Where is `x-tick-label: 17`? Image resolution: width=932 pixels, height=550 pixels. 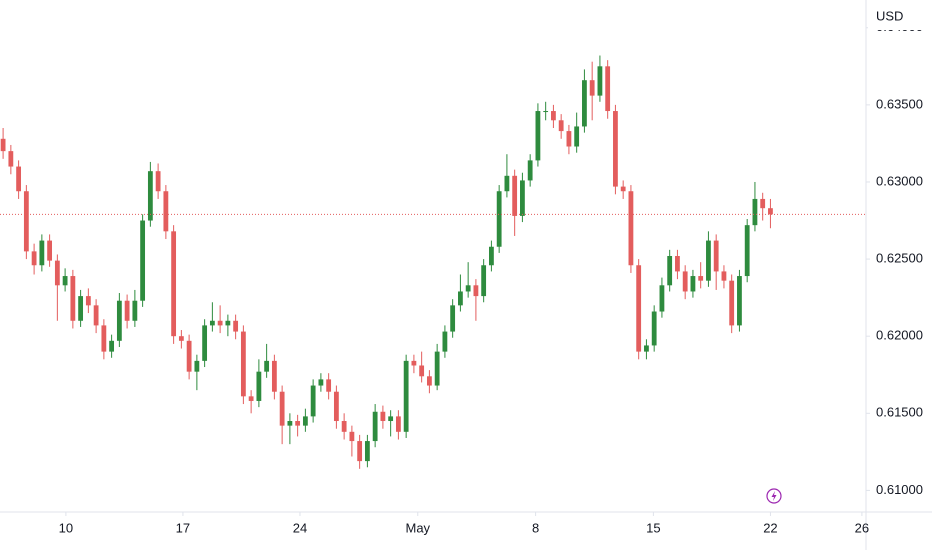 x-tick-label: 17 is located at coordinates (183, 527).